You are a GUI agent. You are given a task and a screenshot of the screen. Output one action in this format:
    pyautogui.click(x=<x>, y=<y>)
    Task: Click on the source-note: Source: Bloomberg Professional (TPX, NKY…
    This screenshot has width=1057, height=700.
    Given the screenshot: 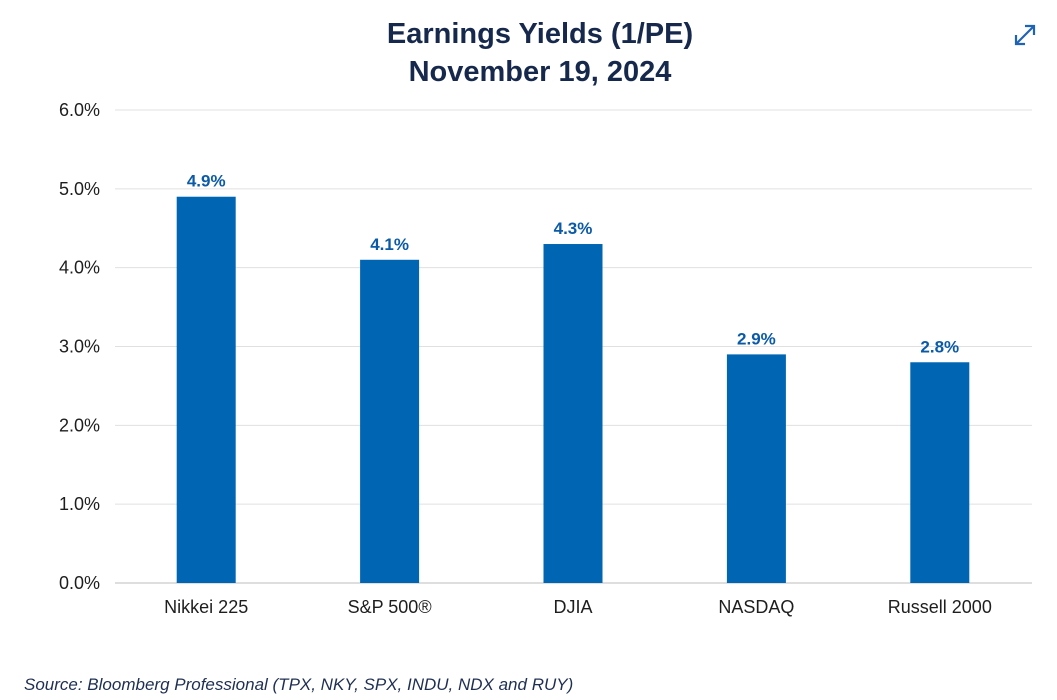 What is the action you would take?
    pyautogui.click(x=299, y=684)
    